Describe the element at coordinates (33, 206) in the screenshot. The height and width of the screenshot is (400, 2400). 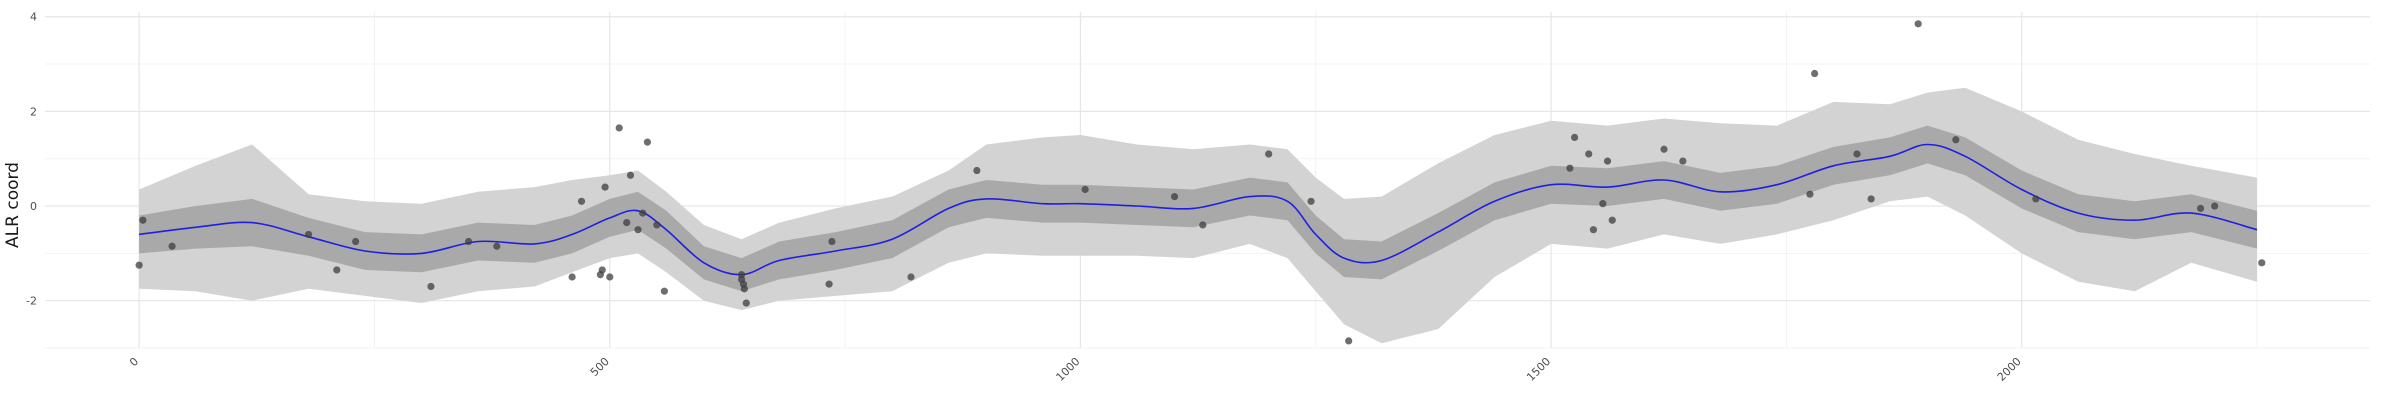
I see `y-tick-label: 0` at that location.